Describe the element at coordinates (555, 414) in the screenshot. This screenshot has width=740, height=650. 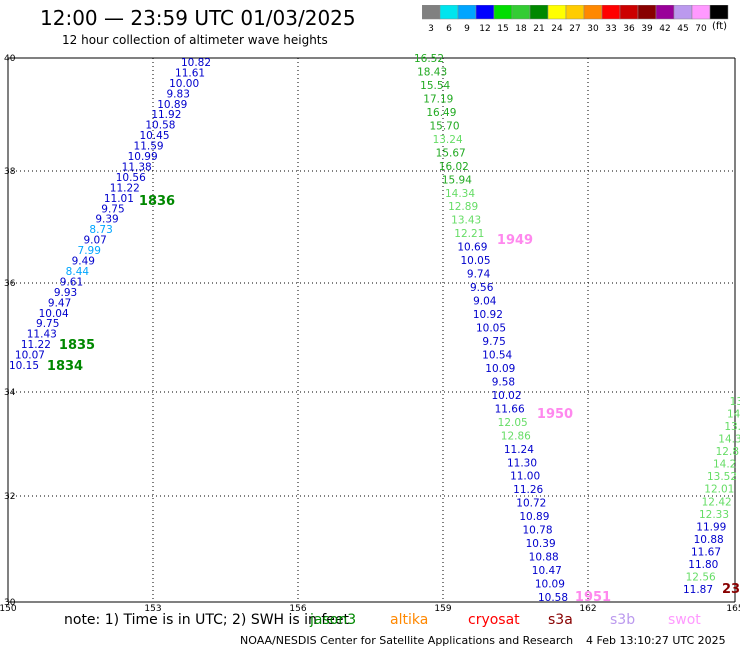
I see `pass-time-label: 1950` at that location.